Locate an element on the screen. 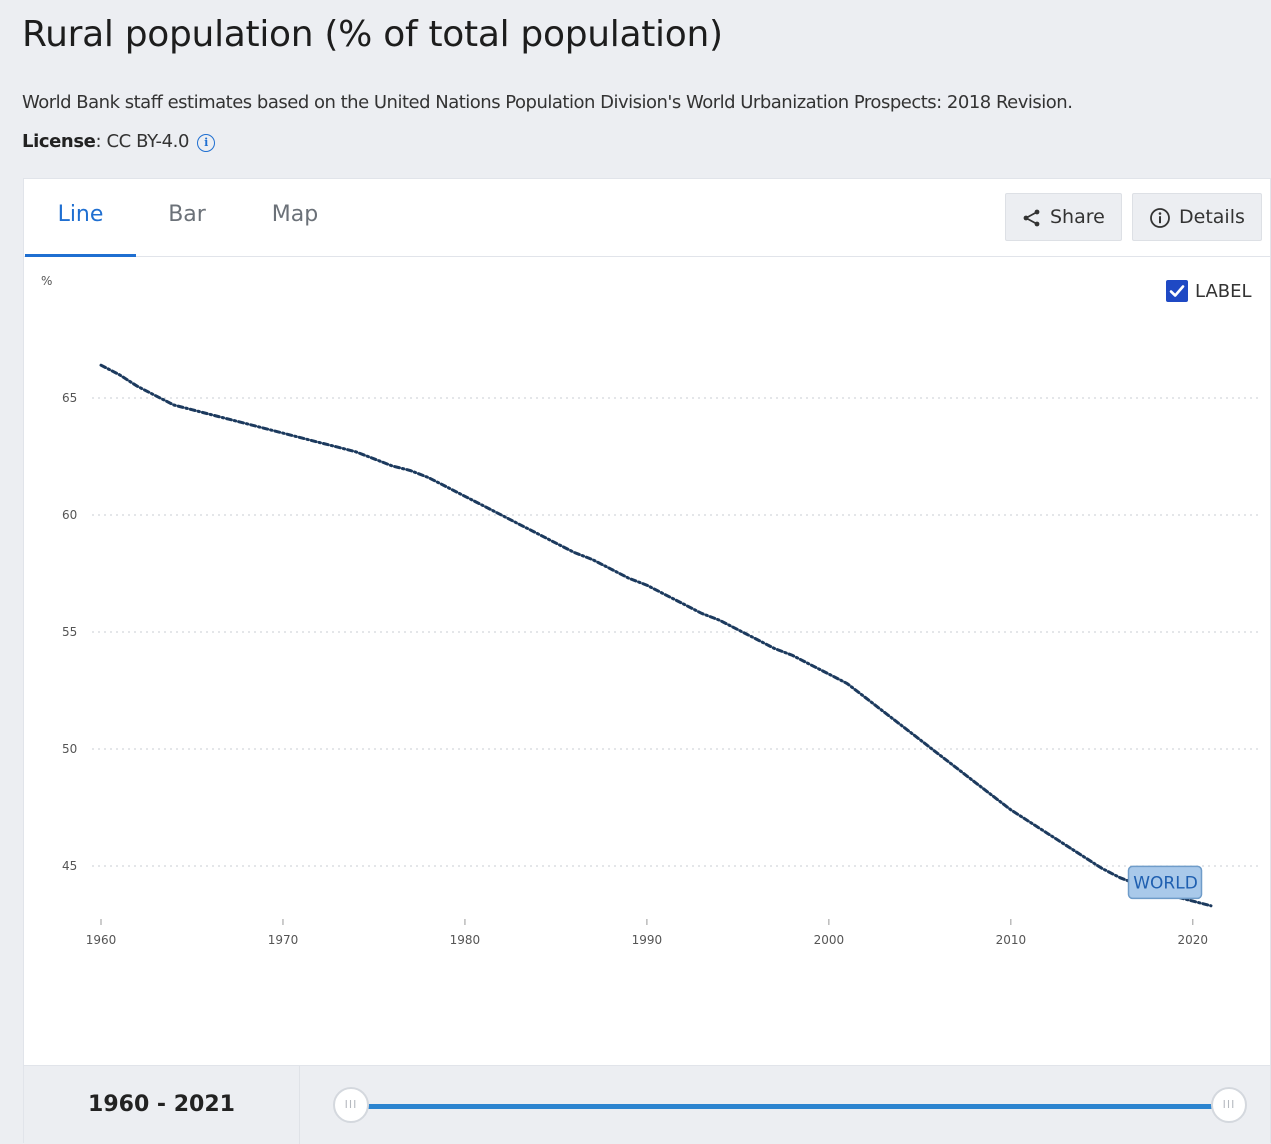  label-toggle: LABEL is located at coordinates (1209, 292).